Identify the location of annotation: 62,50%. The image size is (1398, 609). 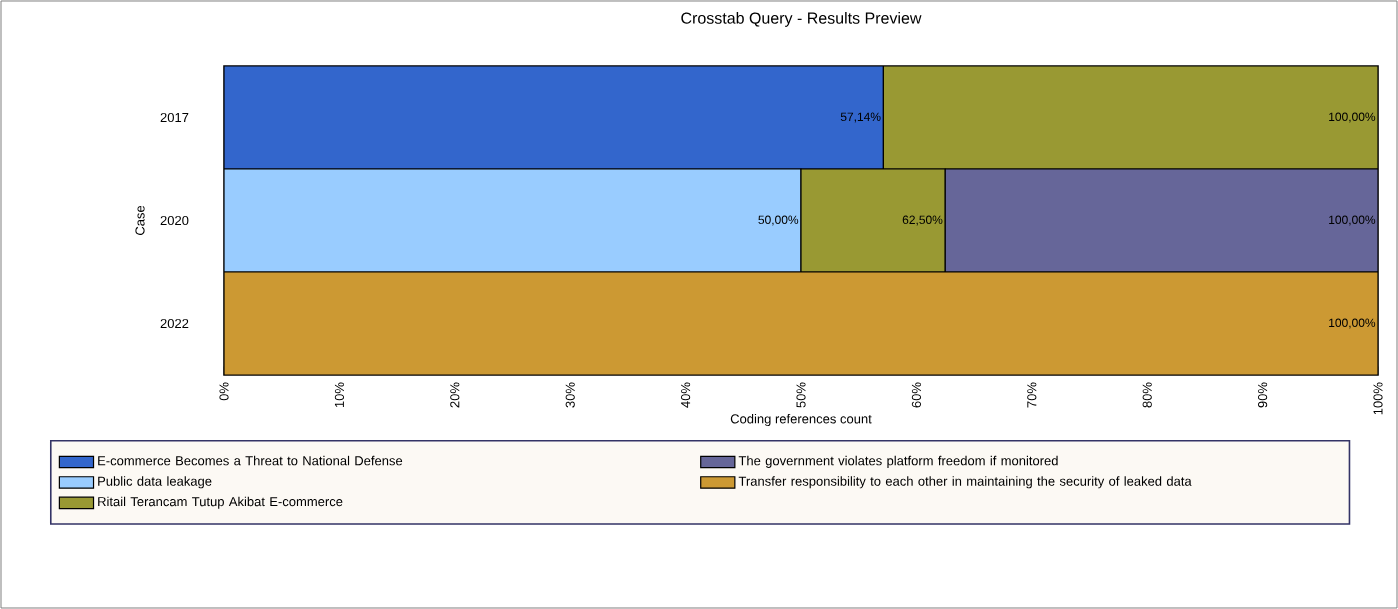
(922, 220).